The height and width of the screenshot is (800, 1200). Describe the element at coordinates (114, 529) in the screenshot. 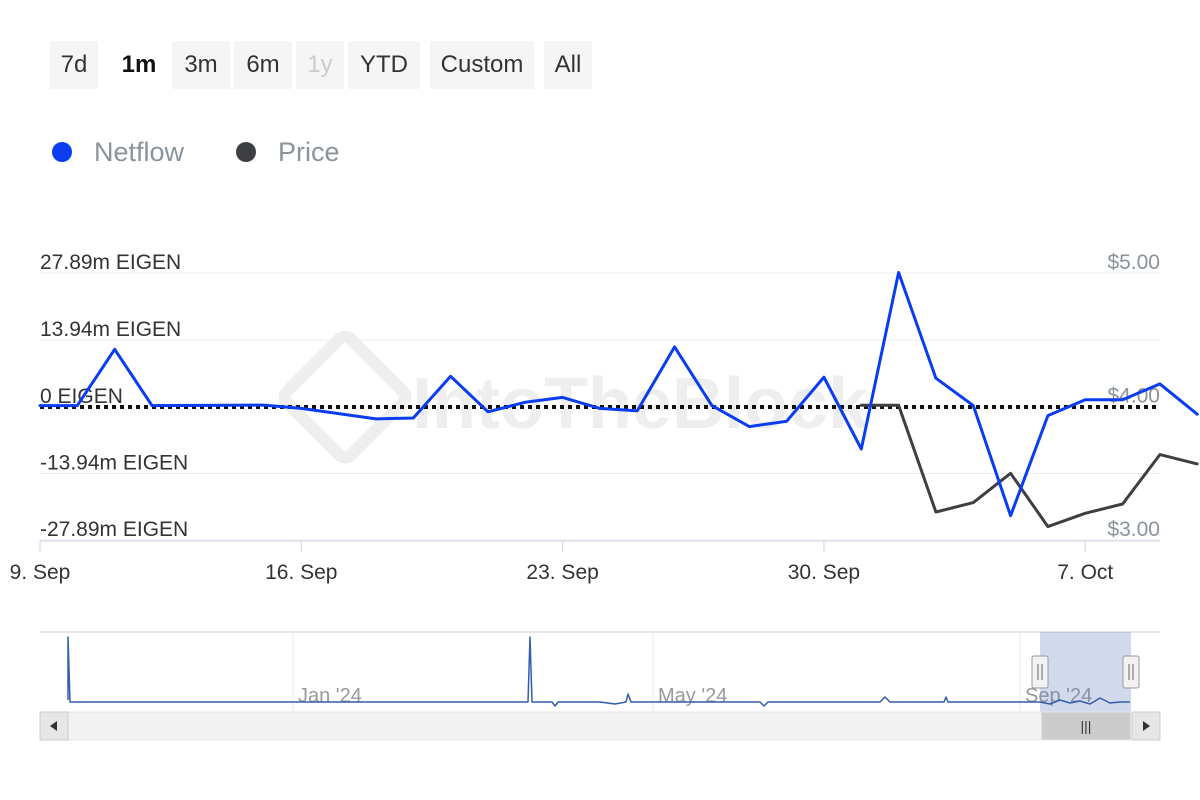

I see `y-left-tick-label: -27.89m EIGEN` at that location.